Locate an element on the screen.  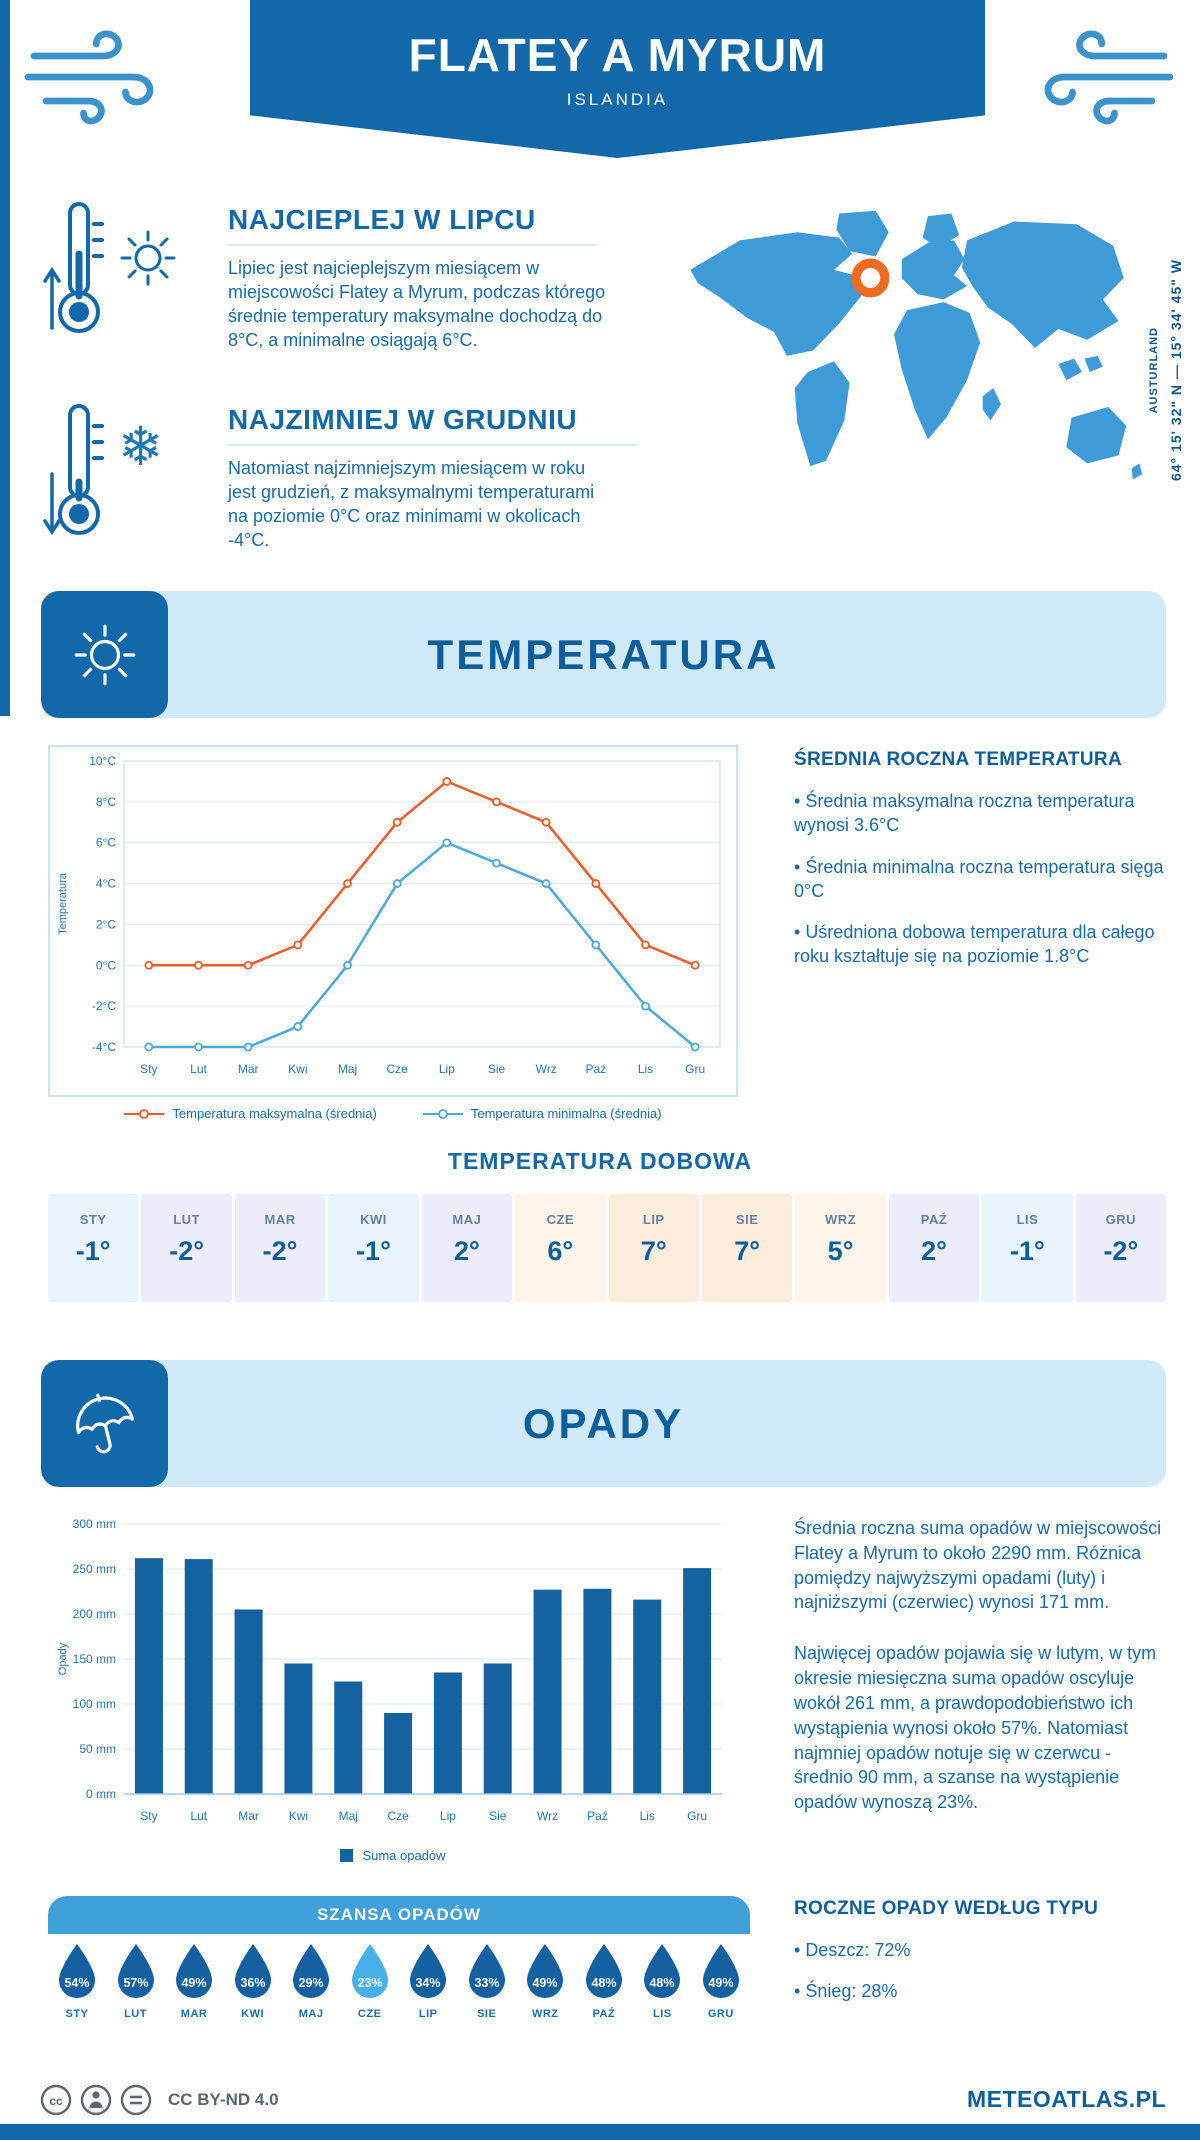
droplet-icon: 34% is located at coordinates (428, 1971).